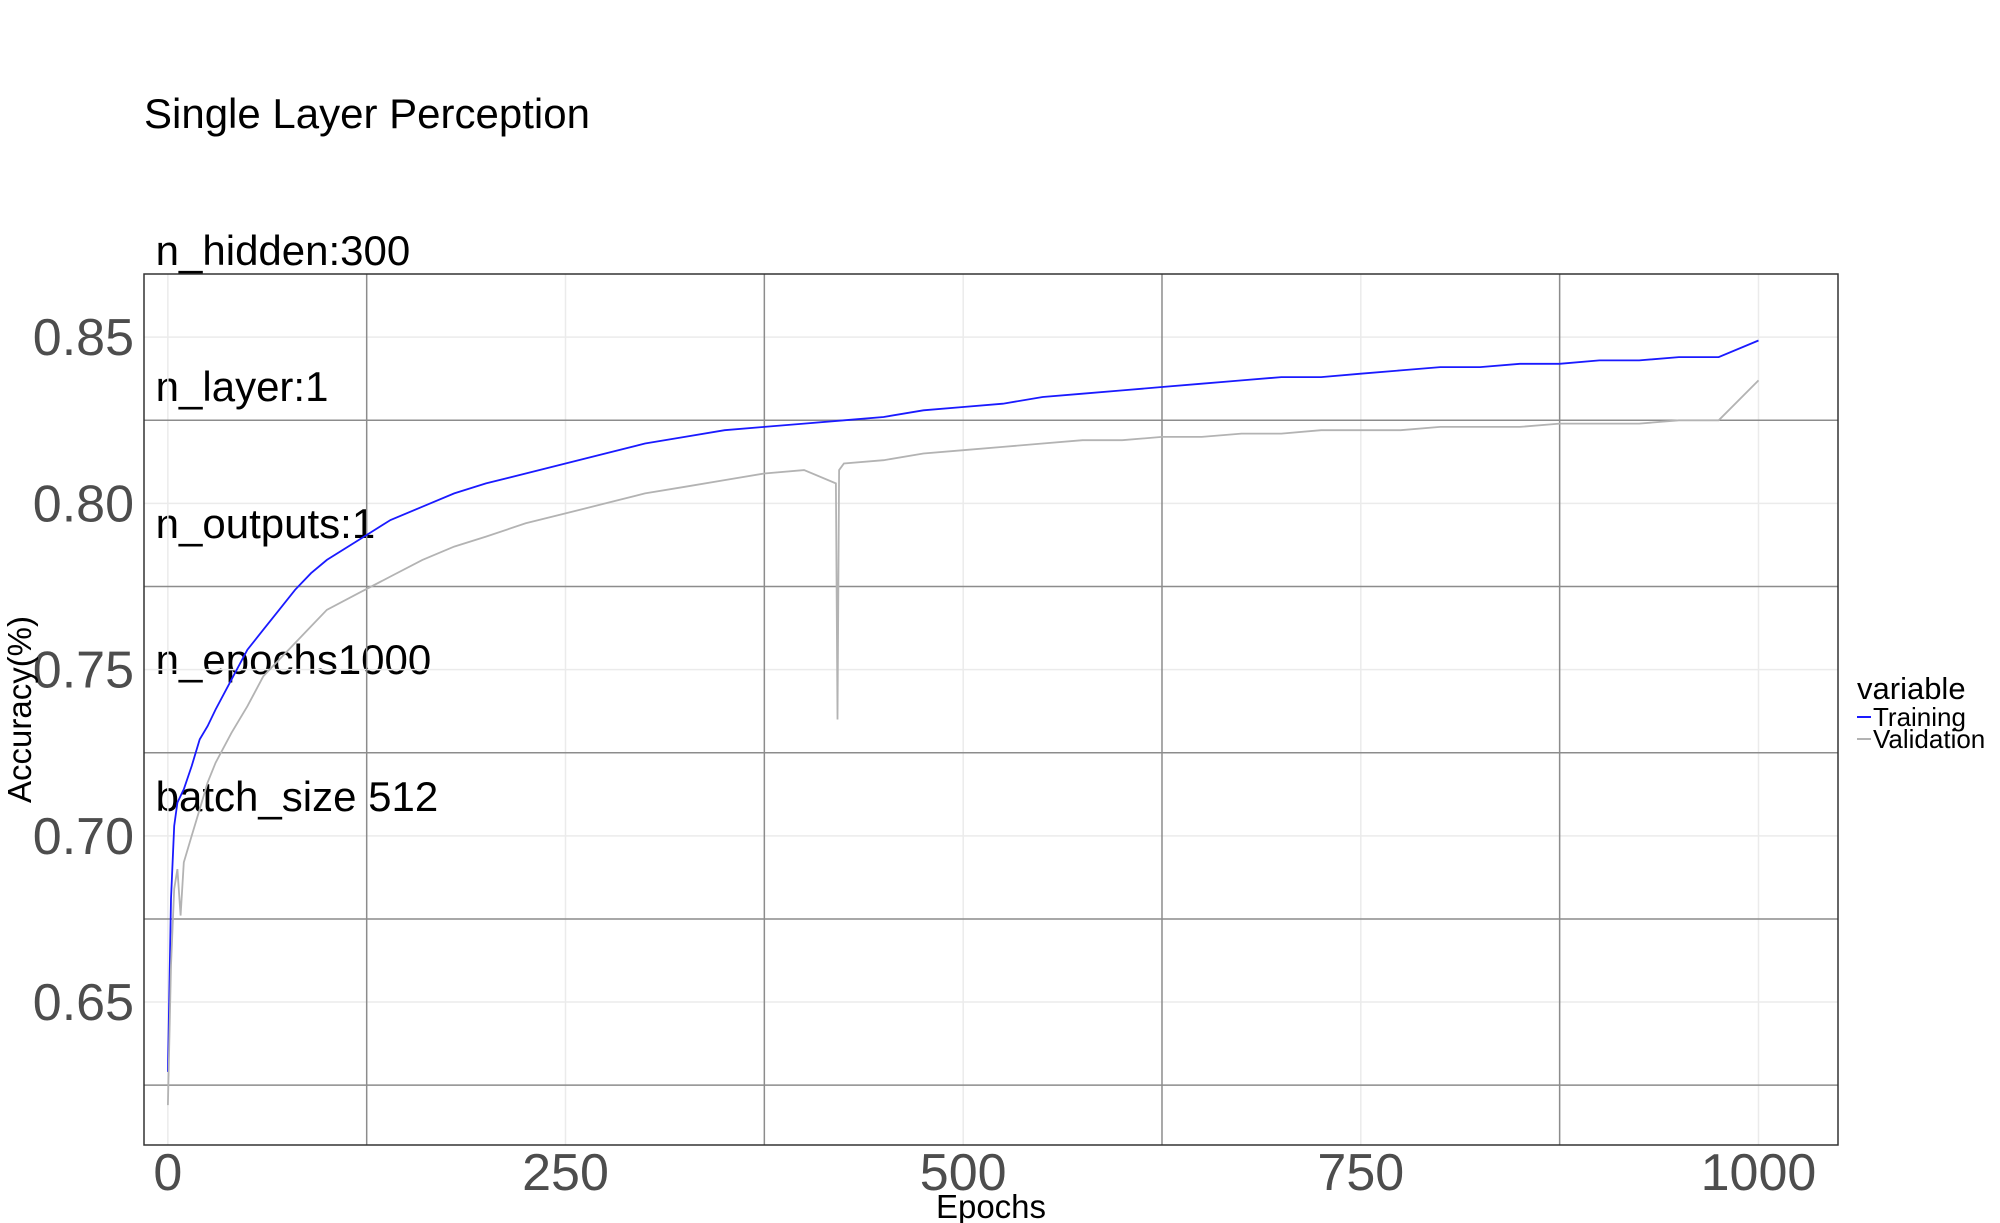 The height and width of the screenshot is (1223, 2000). Describe the element at coordinates (19, 709) in the screenshot. I see `y-axis-title: Accuracy(%)` at that location.